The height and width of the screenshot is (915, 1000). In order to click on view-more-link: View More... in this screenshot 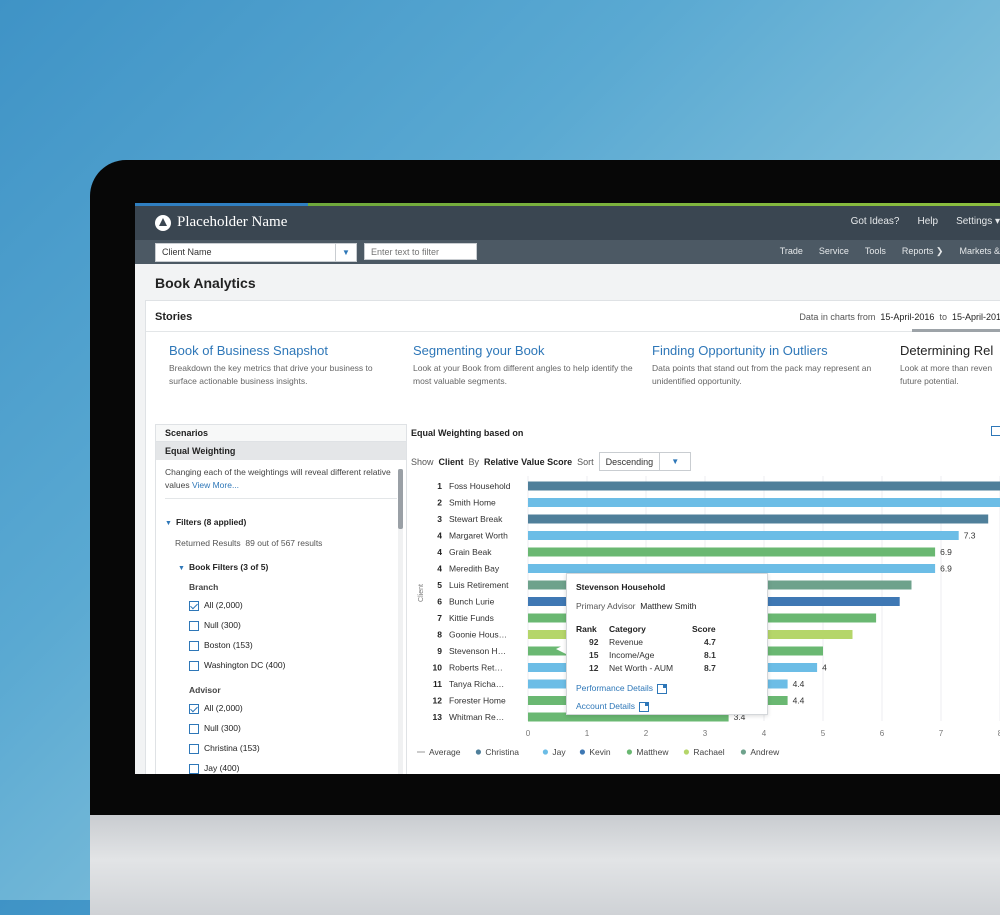, I will do `click(215, 484)`.